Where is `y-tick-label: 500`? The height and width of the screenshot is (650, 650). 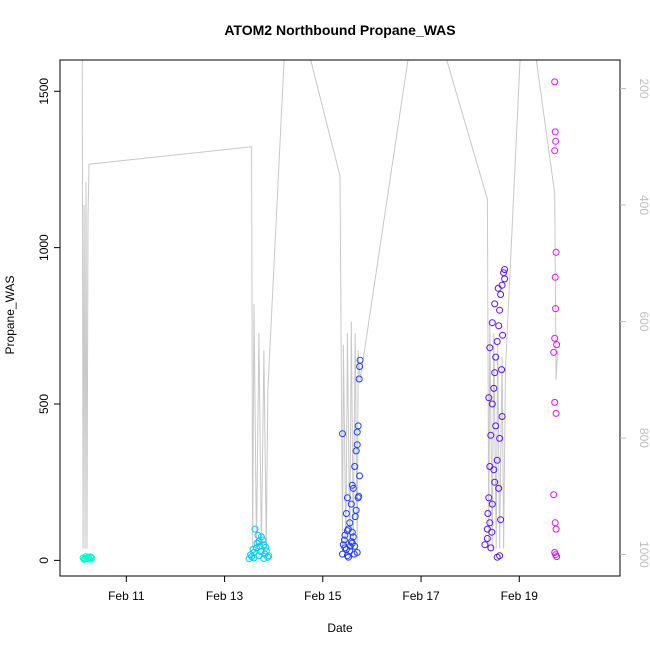
y-tick-label: 500 is located at coordinates (44, 404).